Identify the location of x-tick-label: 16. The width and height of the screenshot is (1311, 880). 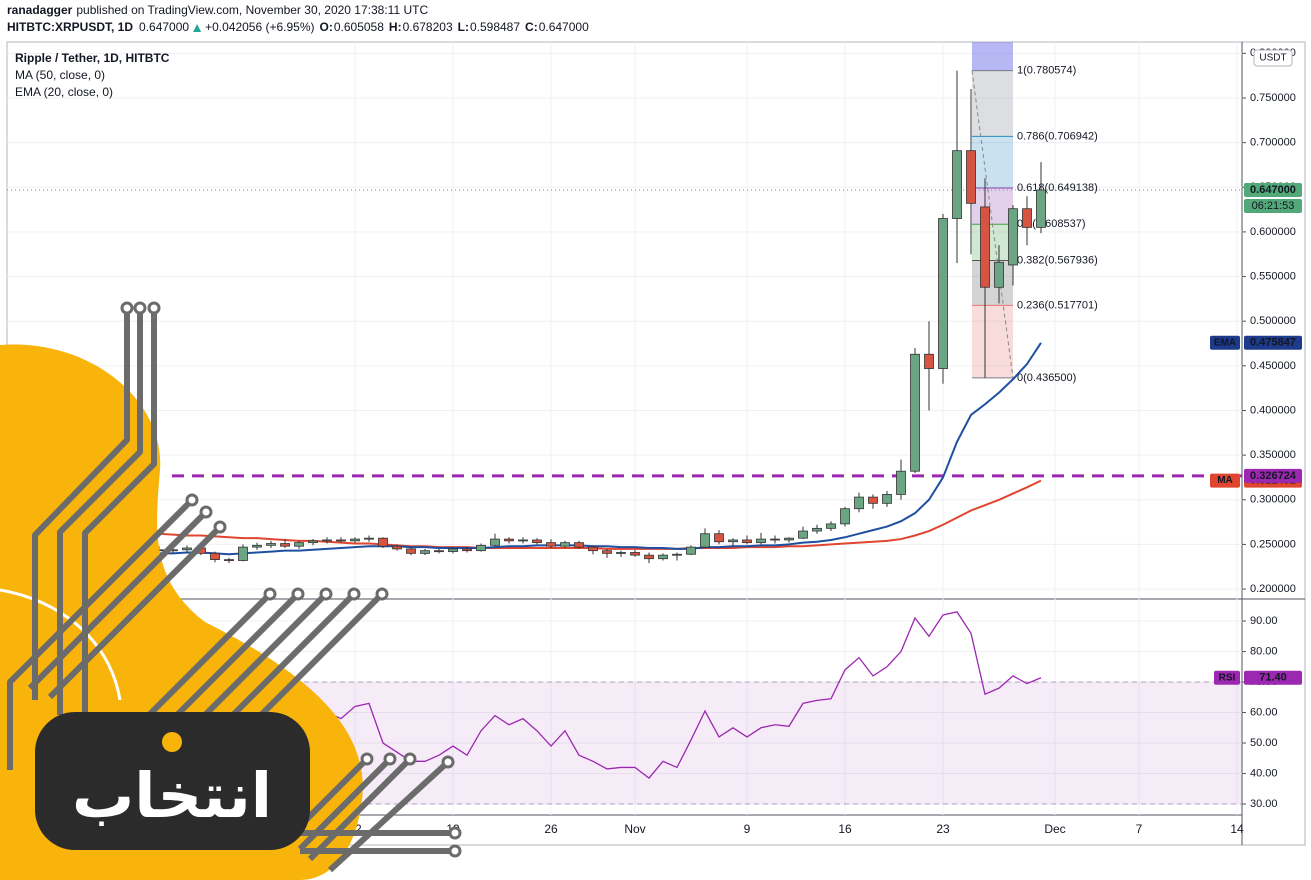
(845, 829).